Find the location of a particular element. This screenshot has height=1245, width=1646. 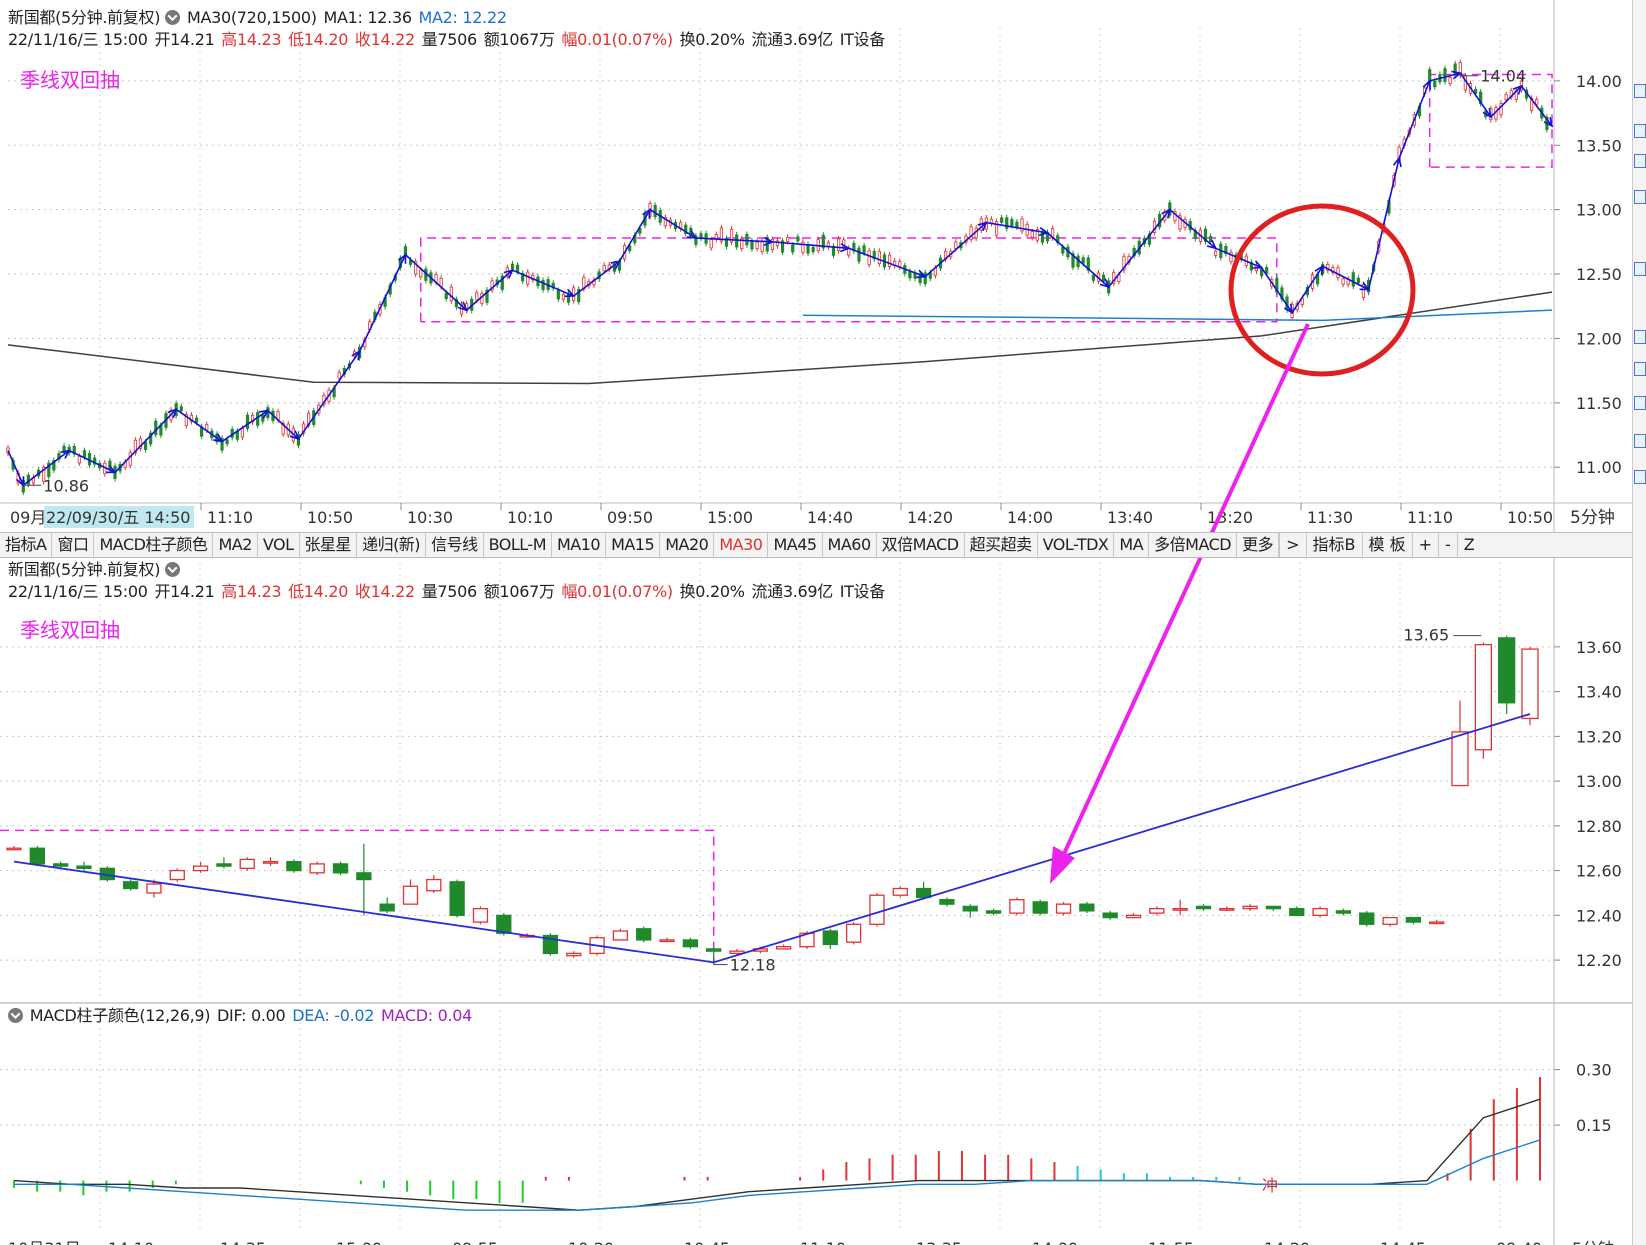

tab-16: 超买超卖 is located at coordinates (1001, 545).